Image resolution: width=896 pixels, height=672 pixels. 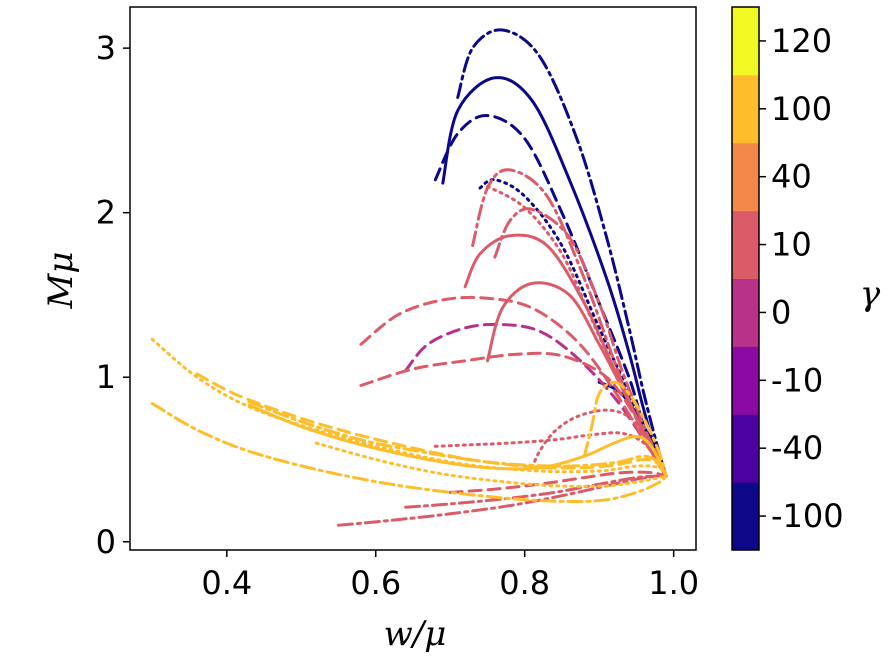 I want to click on y-tick-label: 2, so click(x=106, y=213).